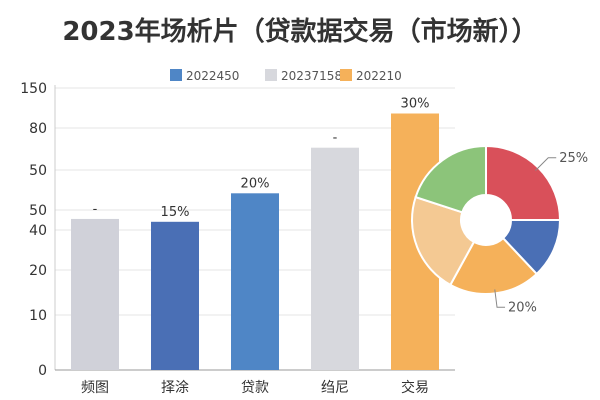  Describe the element at coordinates (175, 212) in the screenshot. I see `bar-value-label: 15%` at that location.